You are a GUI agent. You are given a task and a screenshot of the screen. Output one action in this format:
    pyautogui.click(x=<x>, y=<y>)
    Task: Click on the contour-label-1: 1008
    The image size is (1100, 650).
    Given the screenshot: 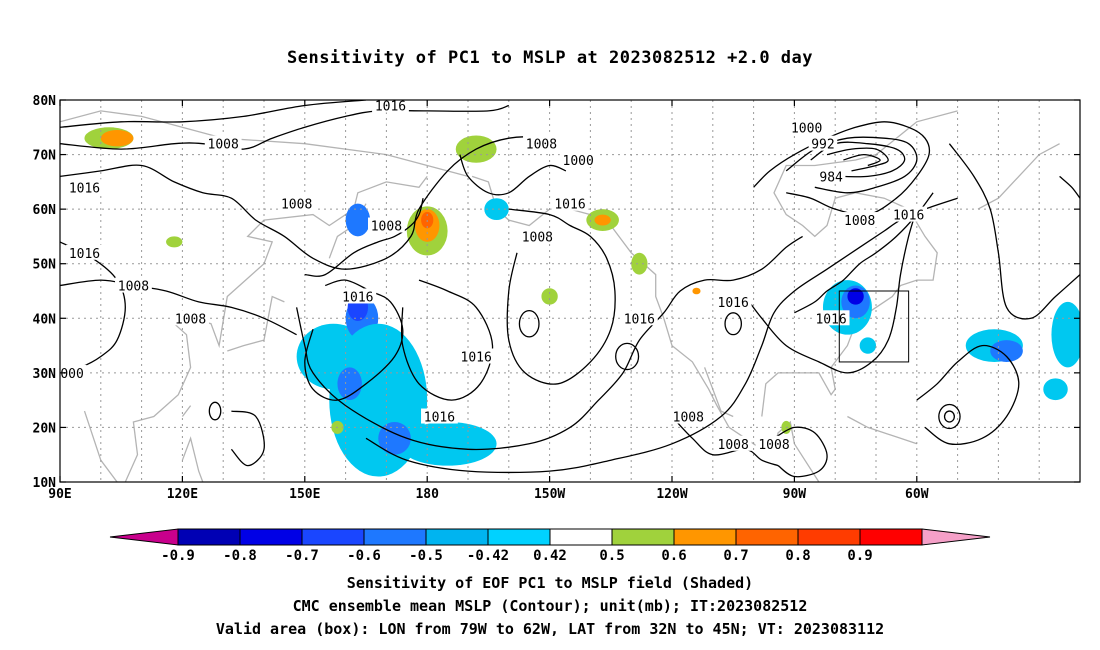 What is the action you would take?
    pyautogui.click(x=223, y=145)
    